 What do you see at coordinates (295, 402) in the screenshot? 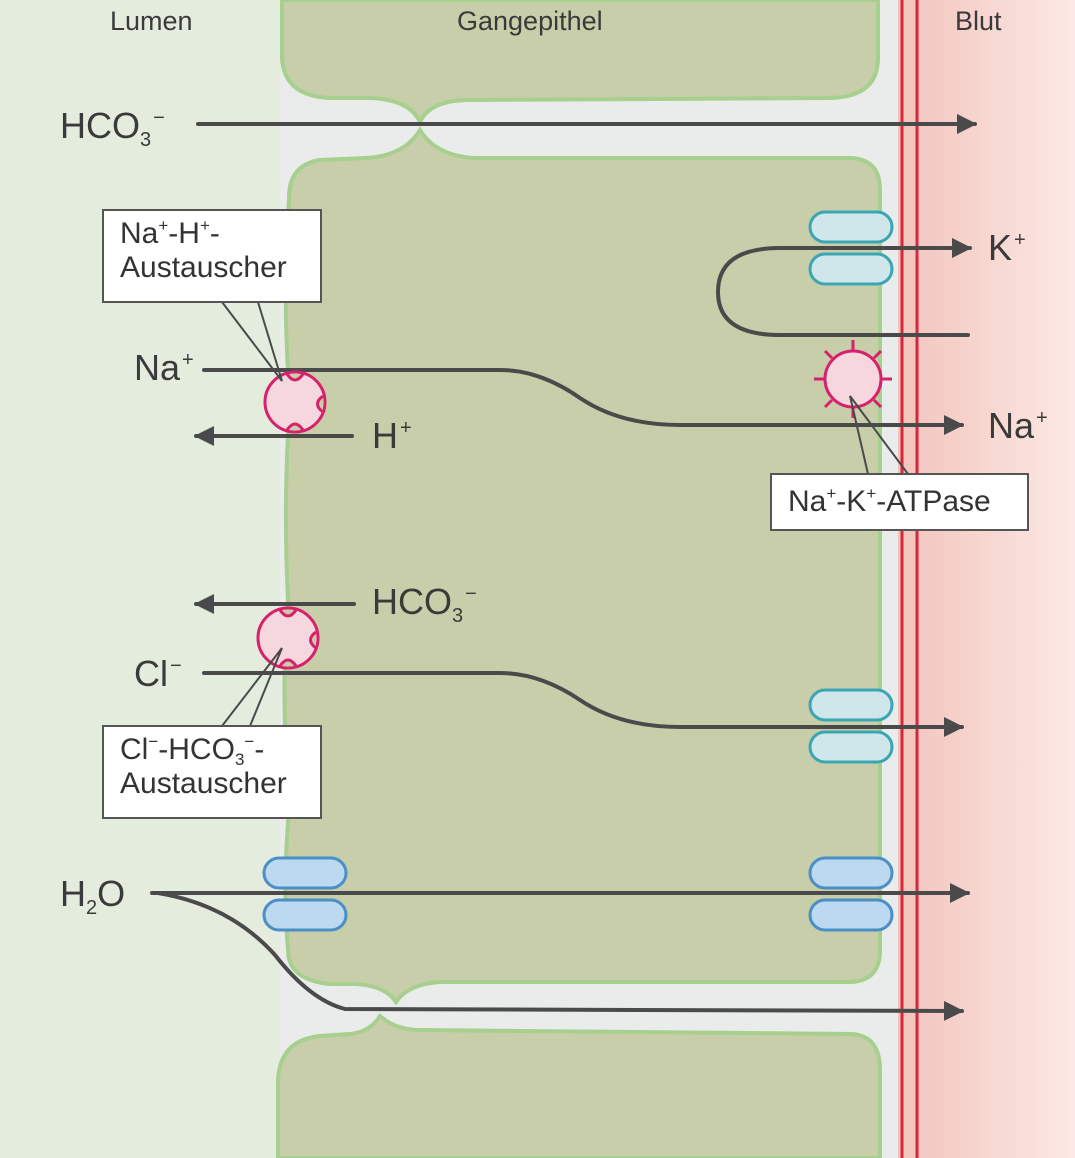
I see `na-h-exchanger` at bounding box center [295, 402].